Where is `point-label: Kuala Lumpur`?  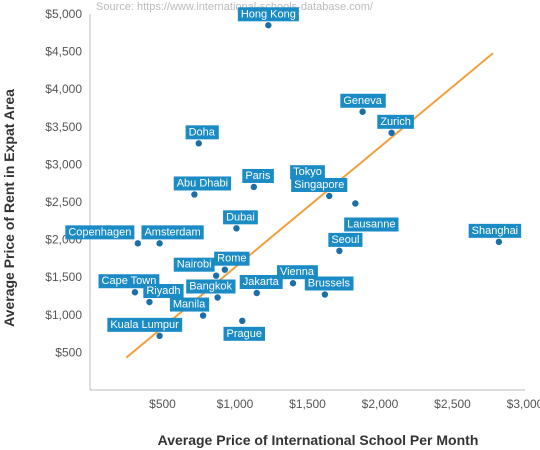 point-label: Kuala Lumpur is located at coordinates (145, 324).